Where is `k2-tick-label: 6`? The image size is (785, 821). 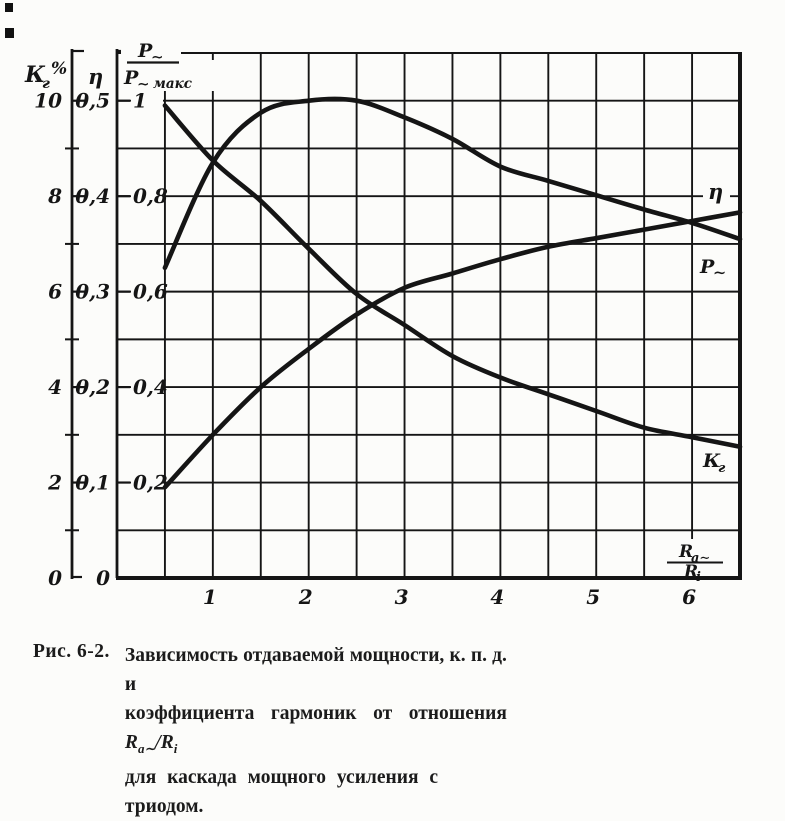 k2-tick-label: 6 is located at coordinates (55, 292).